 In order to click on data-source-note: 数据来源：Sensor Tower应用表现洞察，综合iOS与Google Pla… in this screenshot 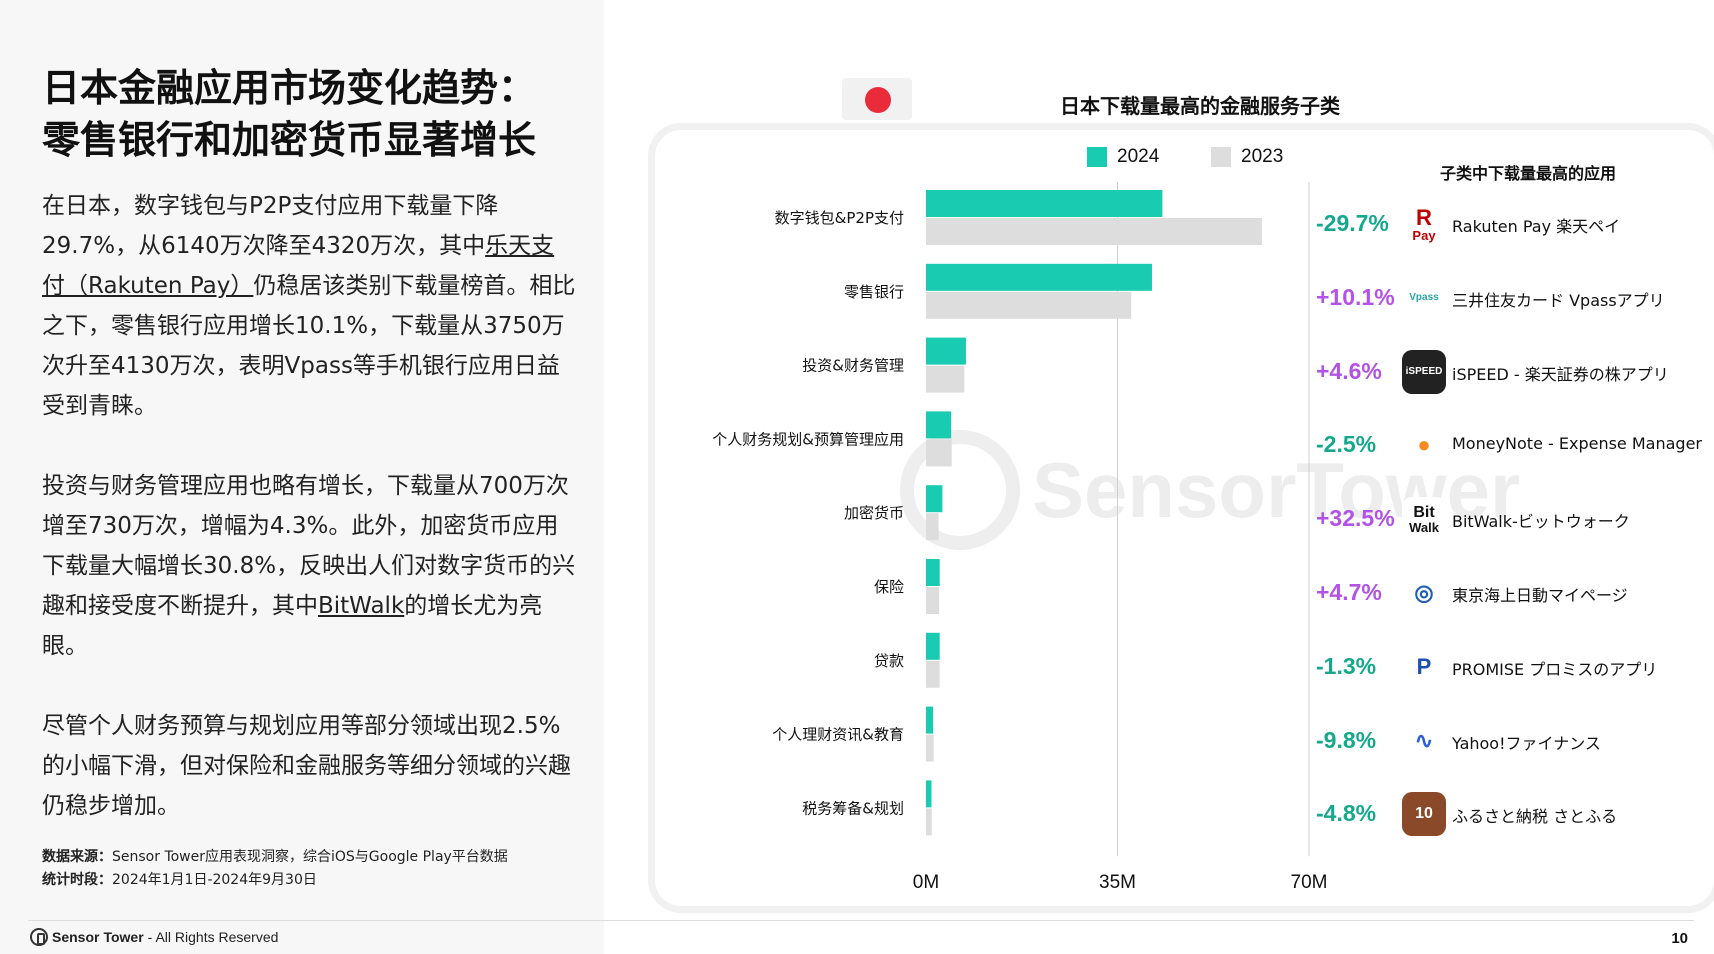, I will do `click(275, 869)`.